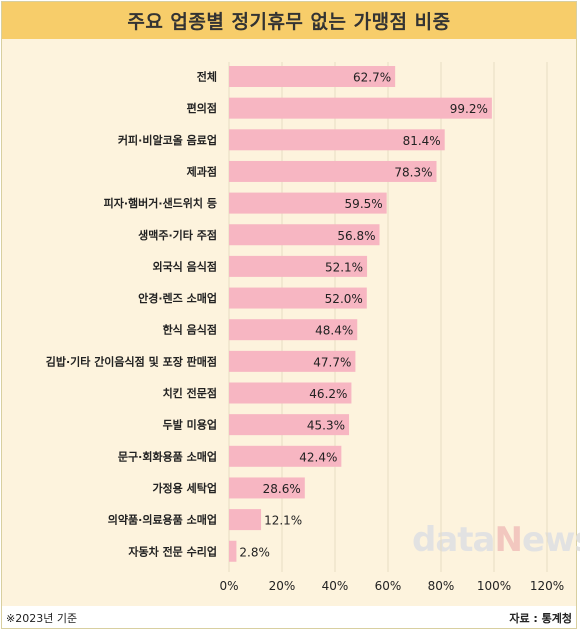  Describe the element at coordinates (469, 109) in the screenshot. I see `data-label: 99.2%` at that location.